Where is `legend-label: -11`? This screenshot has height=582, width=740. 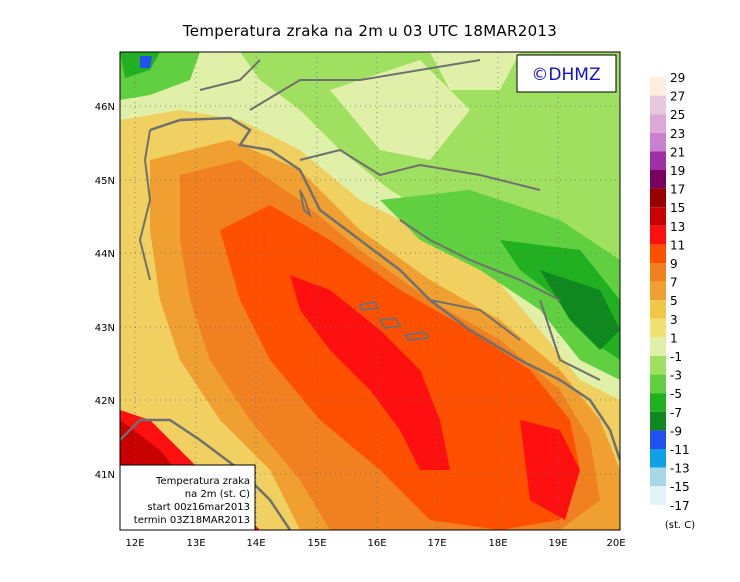 legend-label: -11 is located at coordinates (680, 450).